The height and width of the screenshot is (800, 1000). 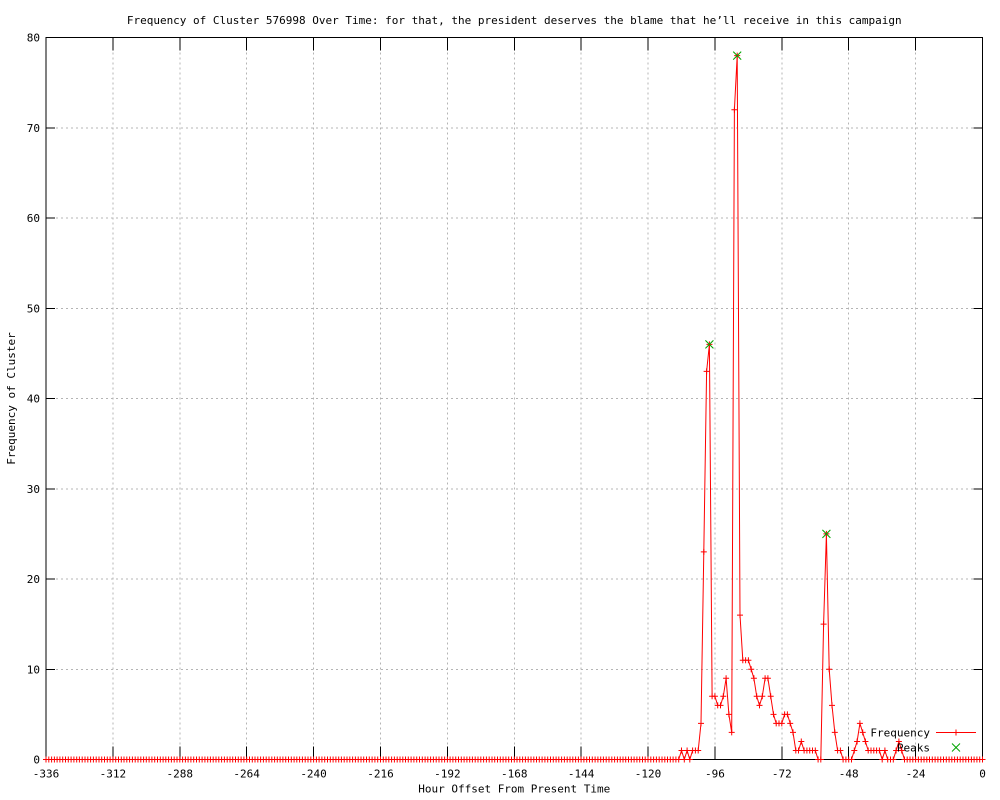 I want to click on y-tick-label: 60, so click(x=33, y=218).